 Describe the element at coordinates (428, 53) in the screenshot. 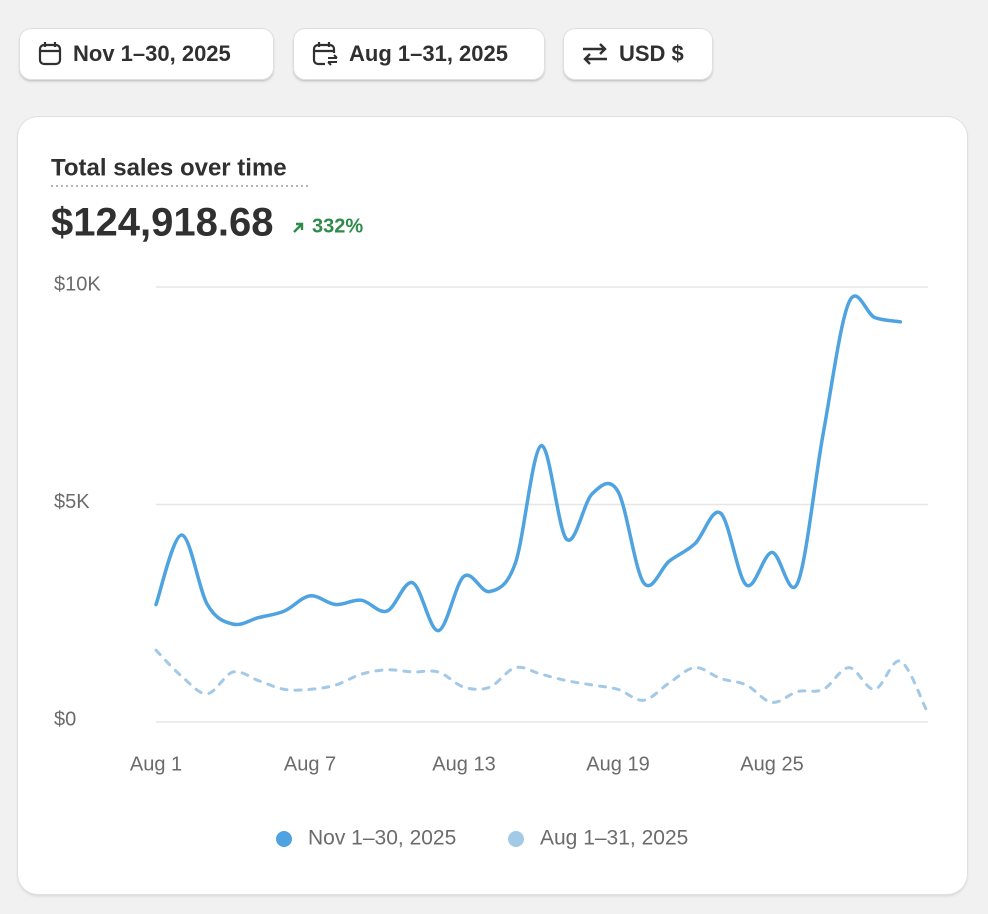

I see `button-label: Aug 1–31, 2025` at that location.